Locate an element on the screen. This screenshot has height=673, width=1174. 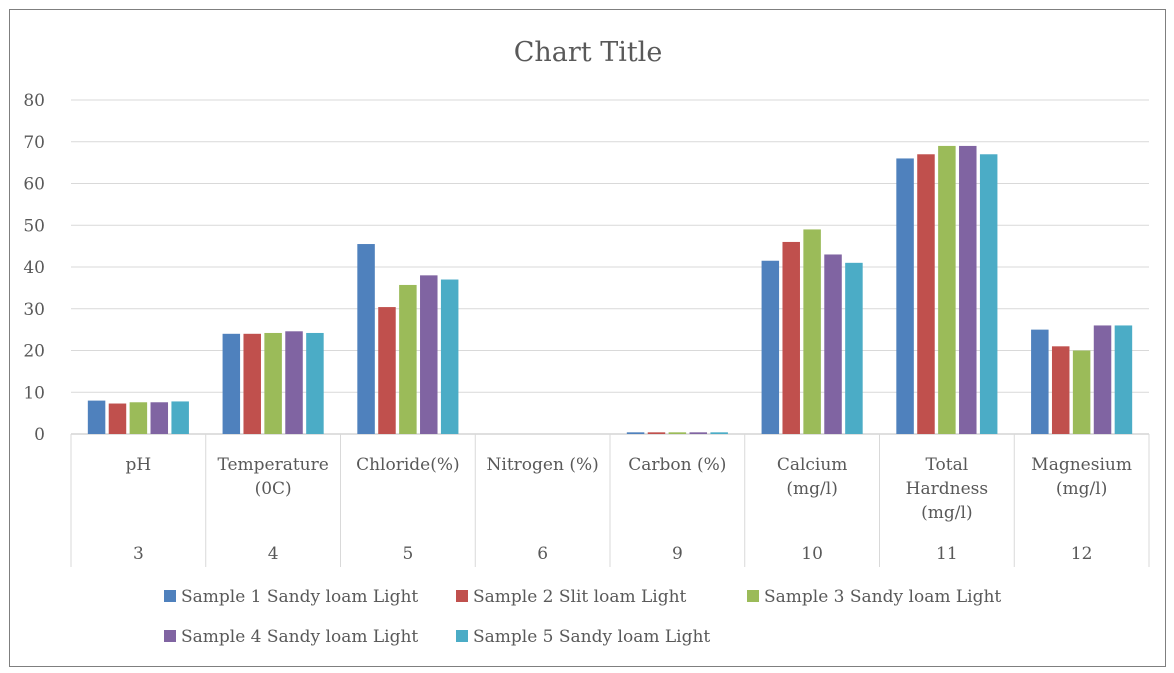
category-label: Chloride(%) is located at coordinates (408, 465).